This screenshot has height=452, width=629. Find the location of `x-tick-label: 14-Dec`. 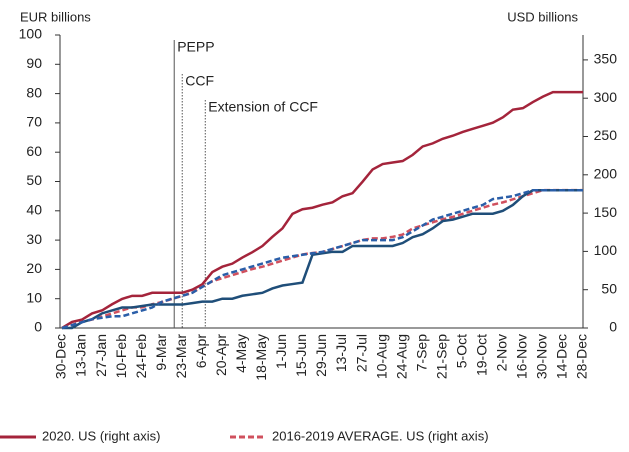

x-tick-label: 14-Dec is located at coordinates (562, 356).